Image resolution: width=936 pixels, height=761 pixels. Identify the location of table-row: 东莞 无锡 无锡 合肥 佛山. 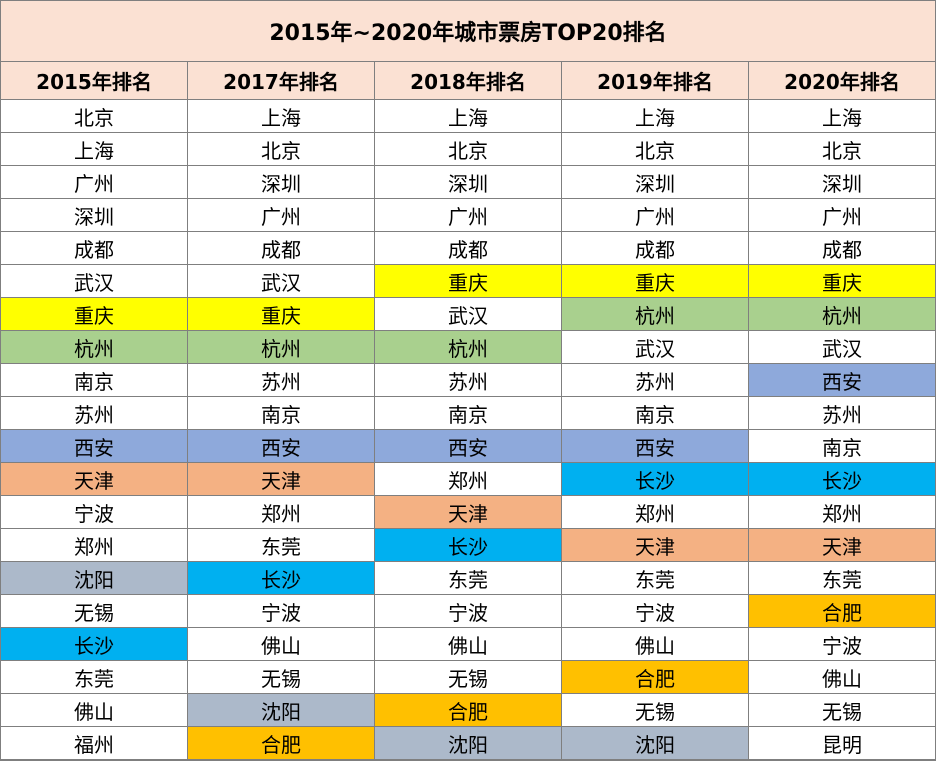
(468, 677).